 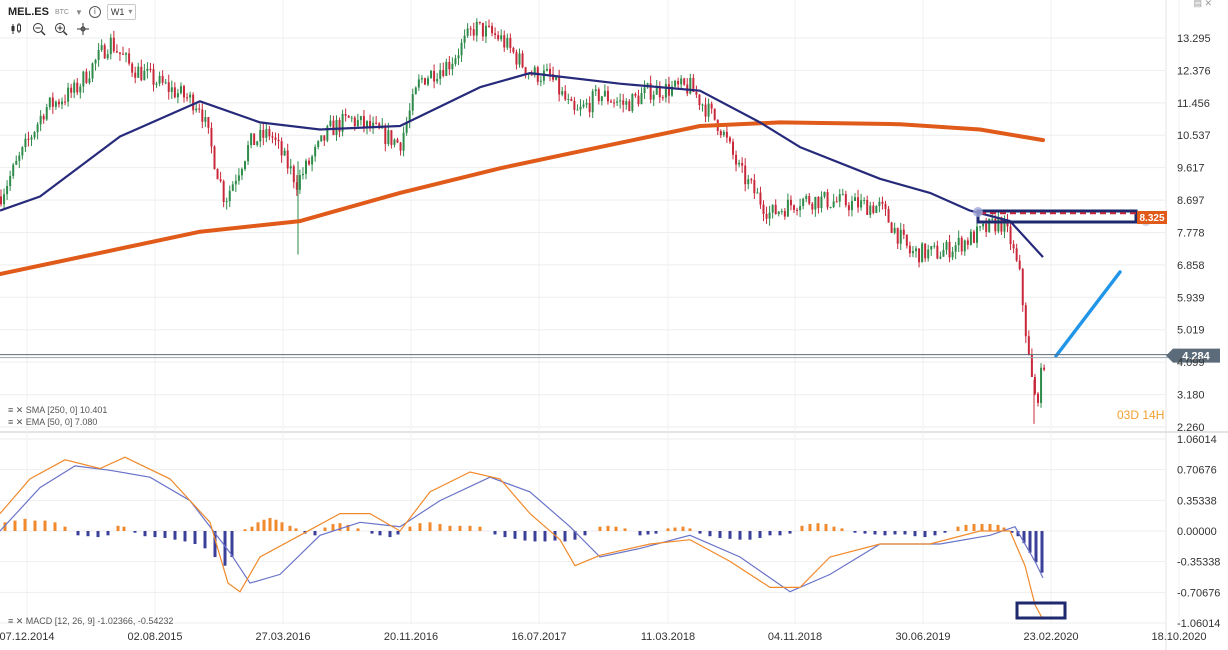 I want to click on level-tag-label: 8.325, so click(x=1151, y=218).